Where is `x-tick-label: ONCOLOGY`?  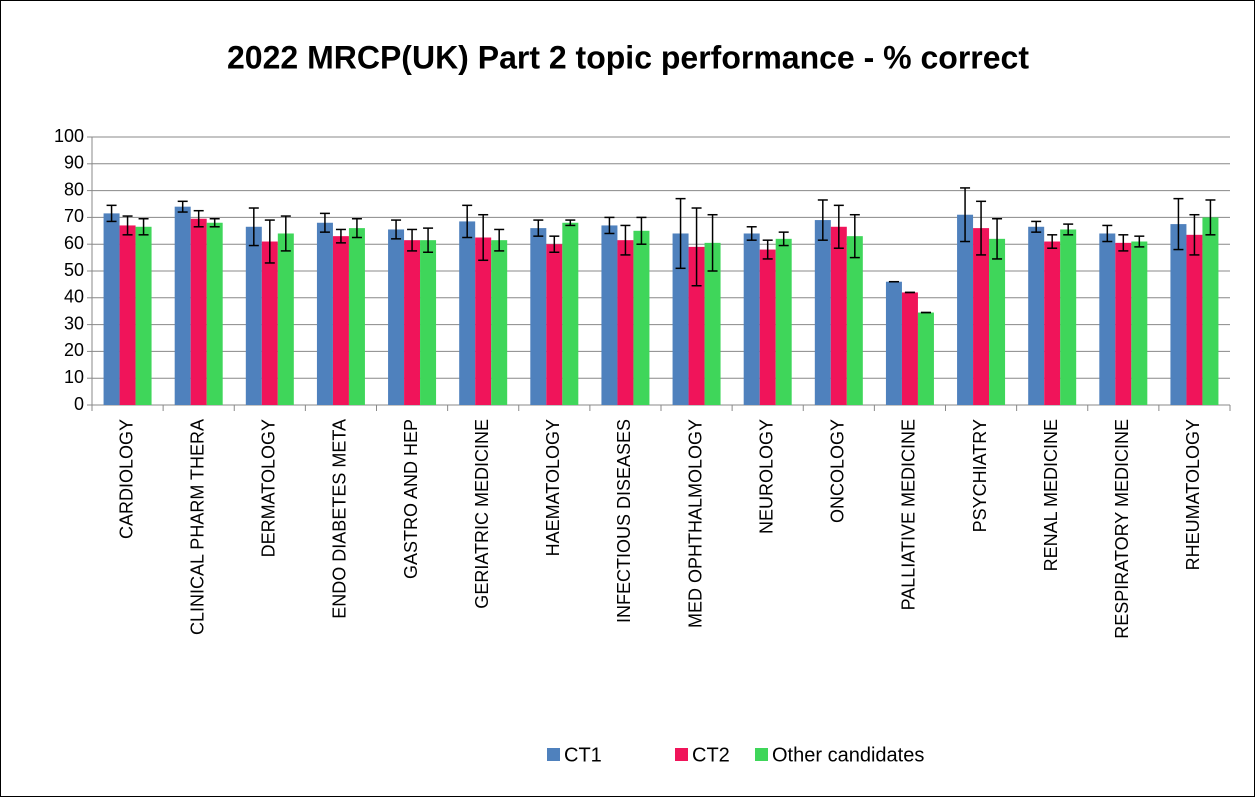
x-tick-label: ONCOLOGY is located at coordinates (838, 471).